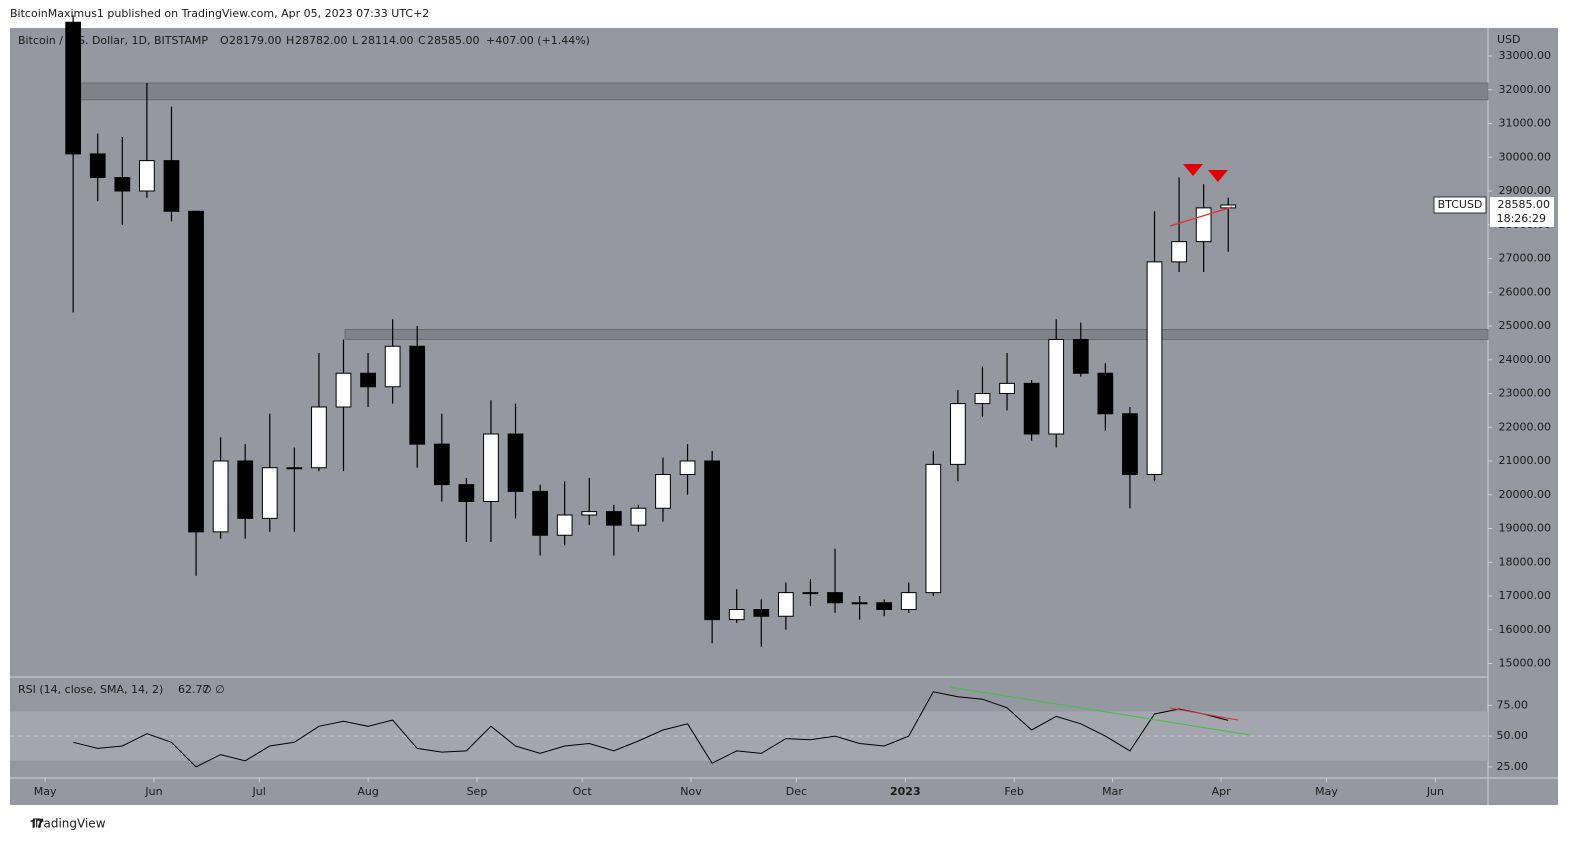 Image resolution: width=1576 pixels, height=849 pixels. Describe the element at coordinates (1513, 766) in the screenshot. I see `y-tick-label: 25.00` at that location.